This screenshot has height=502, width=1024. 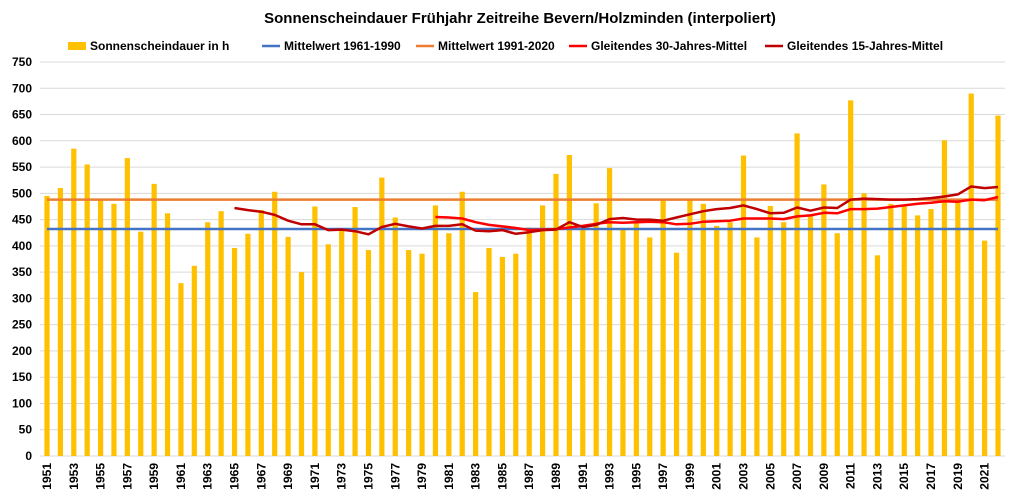 I want to click on bar-2007, so click(x=797, y=295).